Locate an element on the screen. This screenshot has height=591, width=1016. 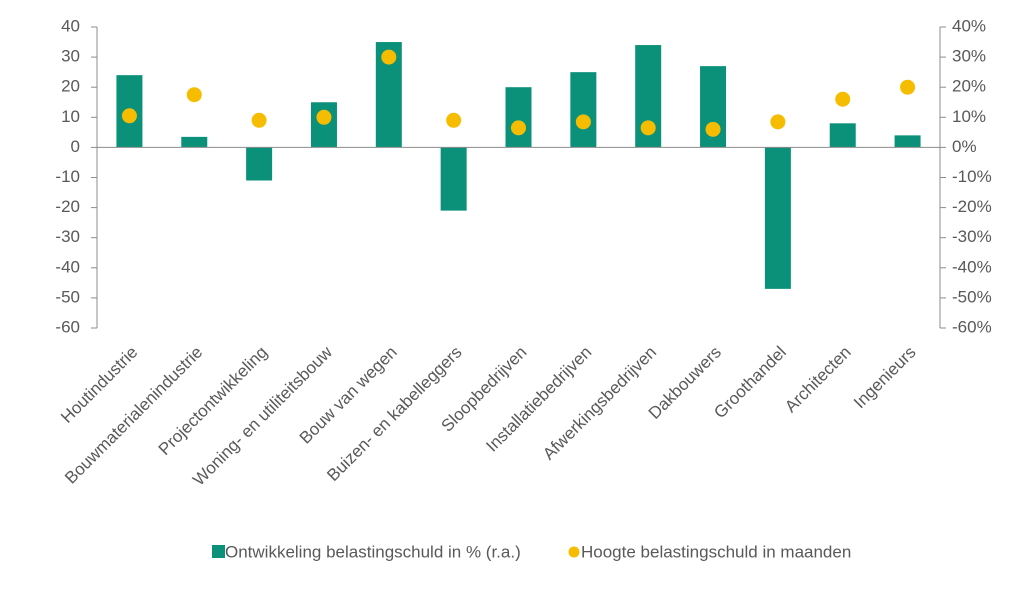
y-tick-label: -10 is located at coordinates (67, 176).